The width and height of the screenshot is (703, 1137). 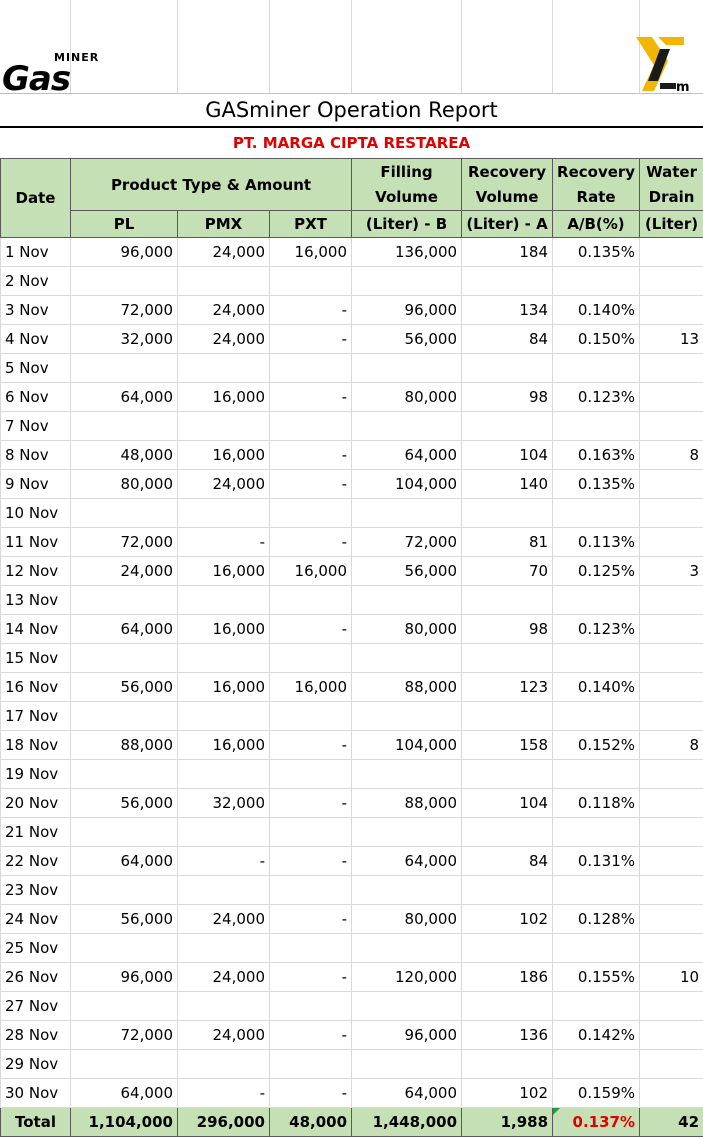 I want to click on cell-date: 7 Nov, so click(x=35, y=426).